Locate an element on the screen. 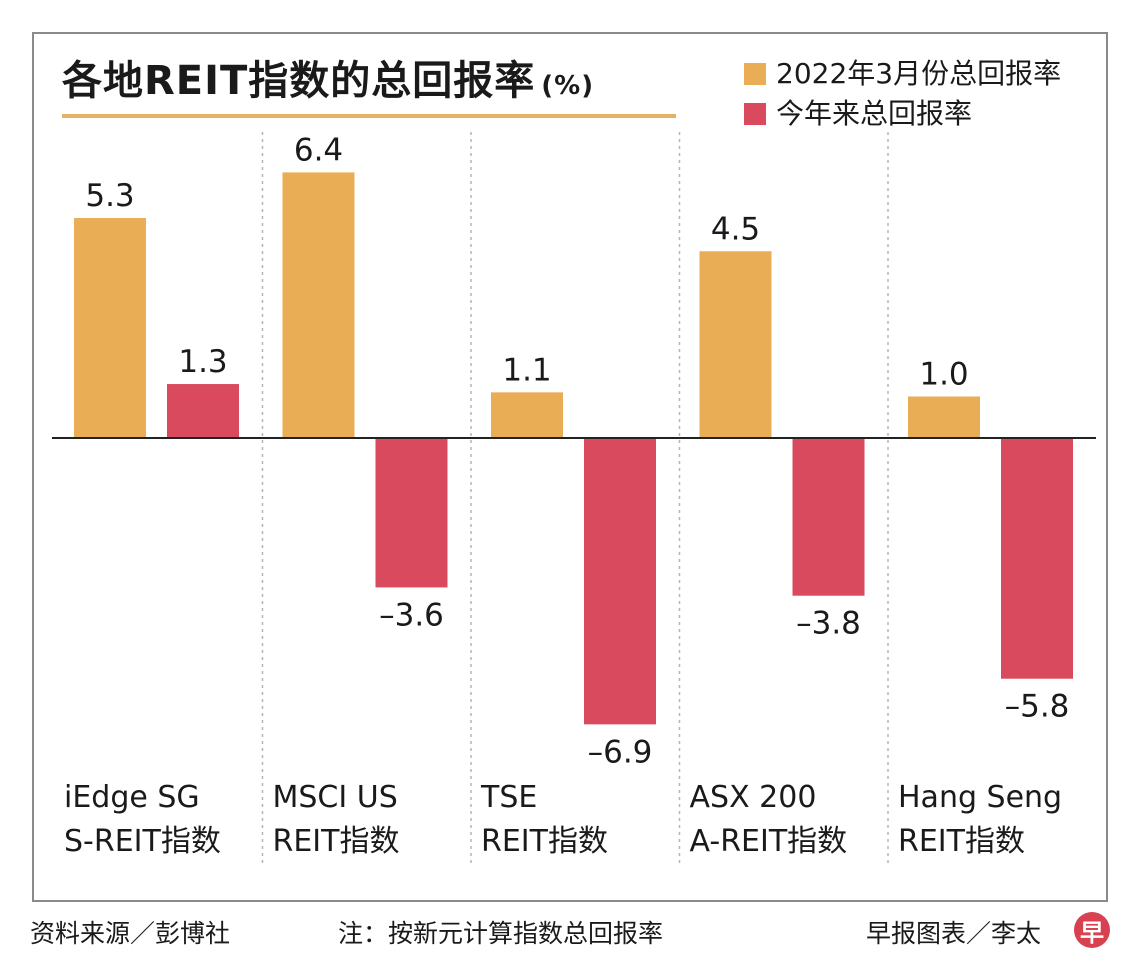 This screenshot has width=1140, height=977. category-label-line: TSE is located at coordinates (509, 797).